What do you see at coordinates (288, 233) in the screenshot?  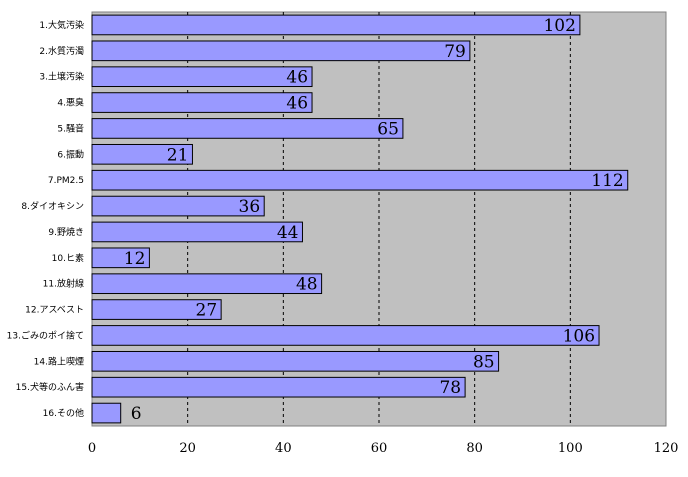 I see `data-label-9: 44` at bounding box center [288, 233].